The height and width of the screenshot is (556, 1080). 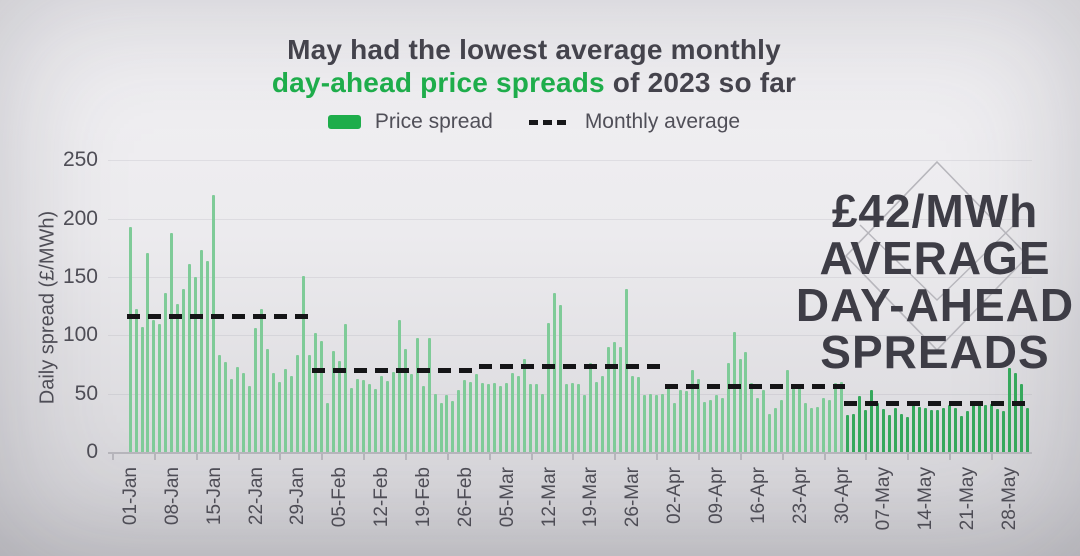 I want to click on x-tick-label: 14-May, so click(x=926, y=499).